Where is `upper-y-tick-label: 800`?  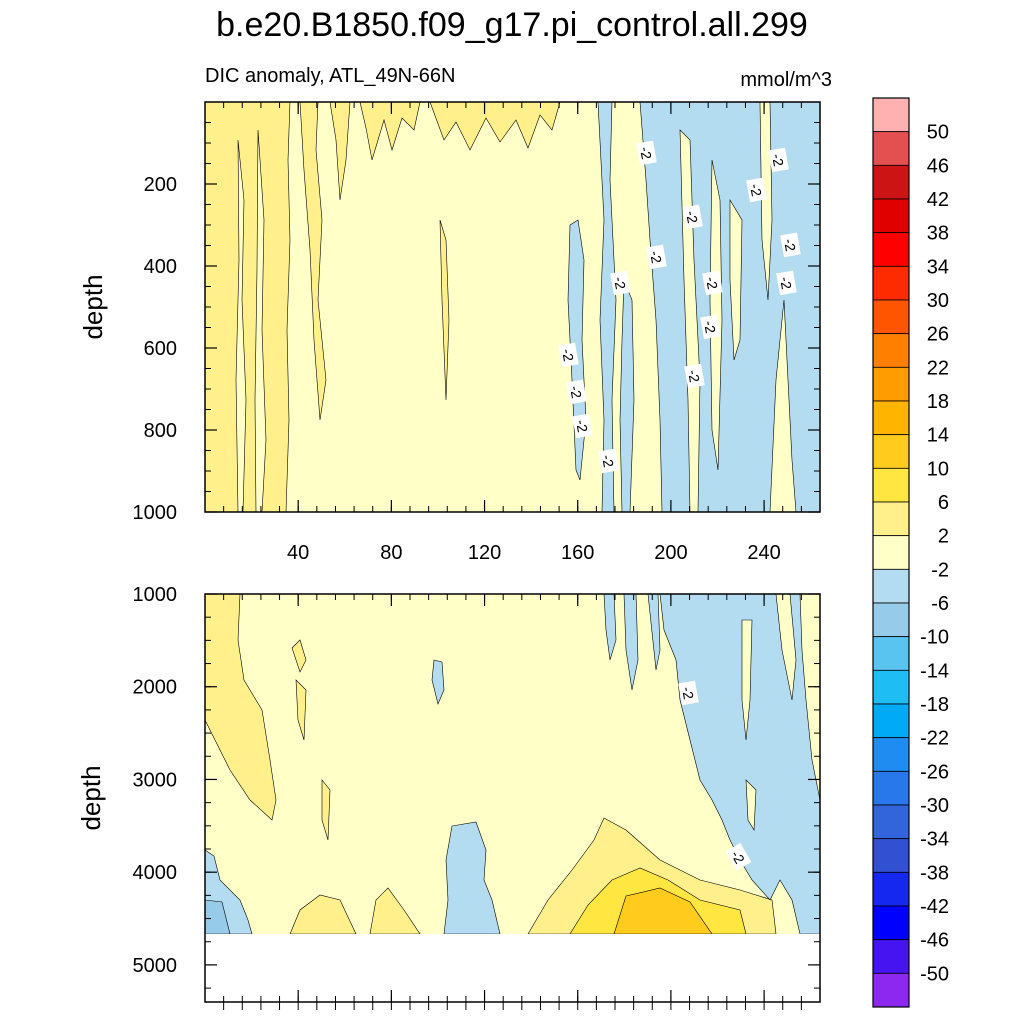
upper-y-tick-label: 800 is located at coordinates (160, 431).